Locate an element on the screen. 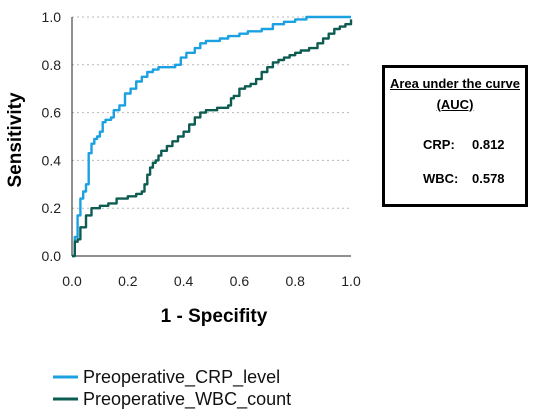 Image resolution: width=550 pixels, height=418 pixels. y-tick-label-4: 0.8 is located at coordinates (52, 65).